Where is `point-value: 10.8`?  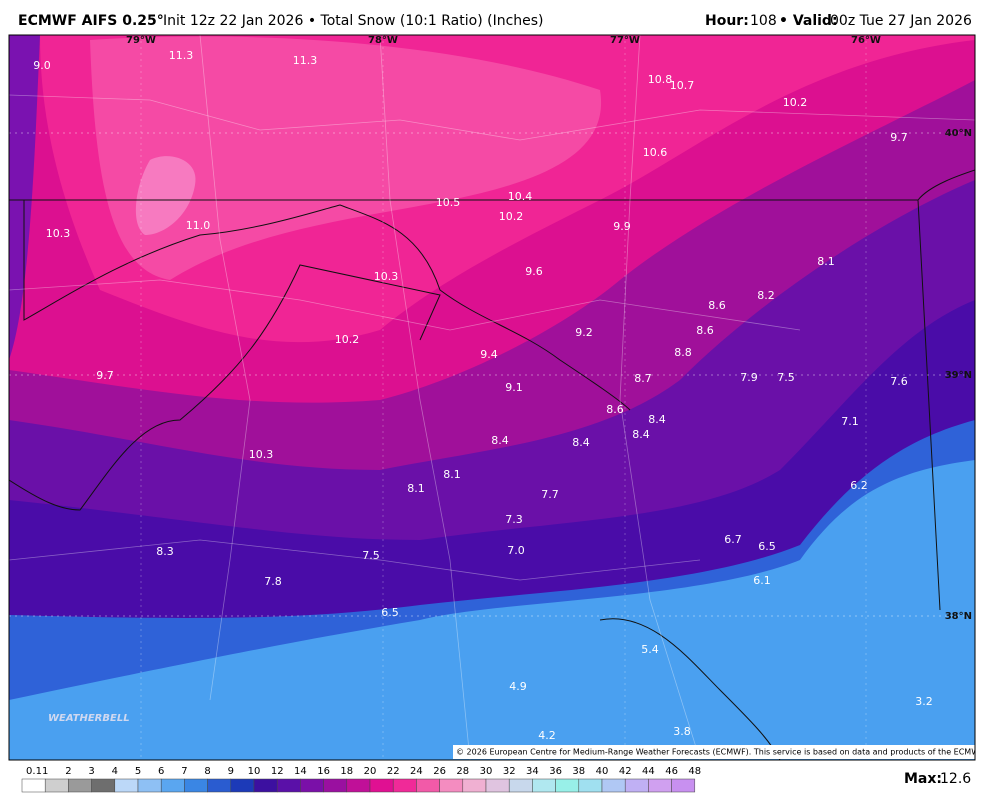 point-value: 10.8 is located at coordinates (660, 79).